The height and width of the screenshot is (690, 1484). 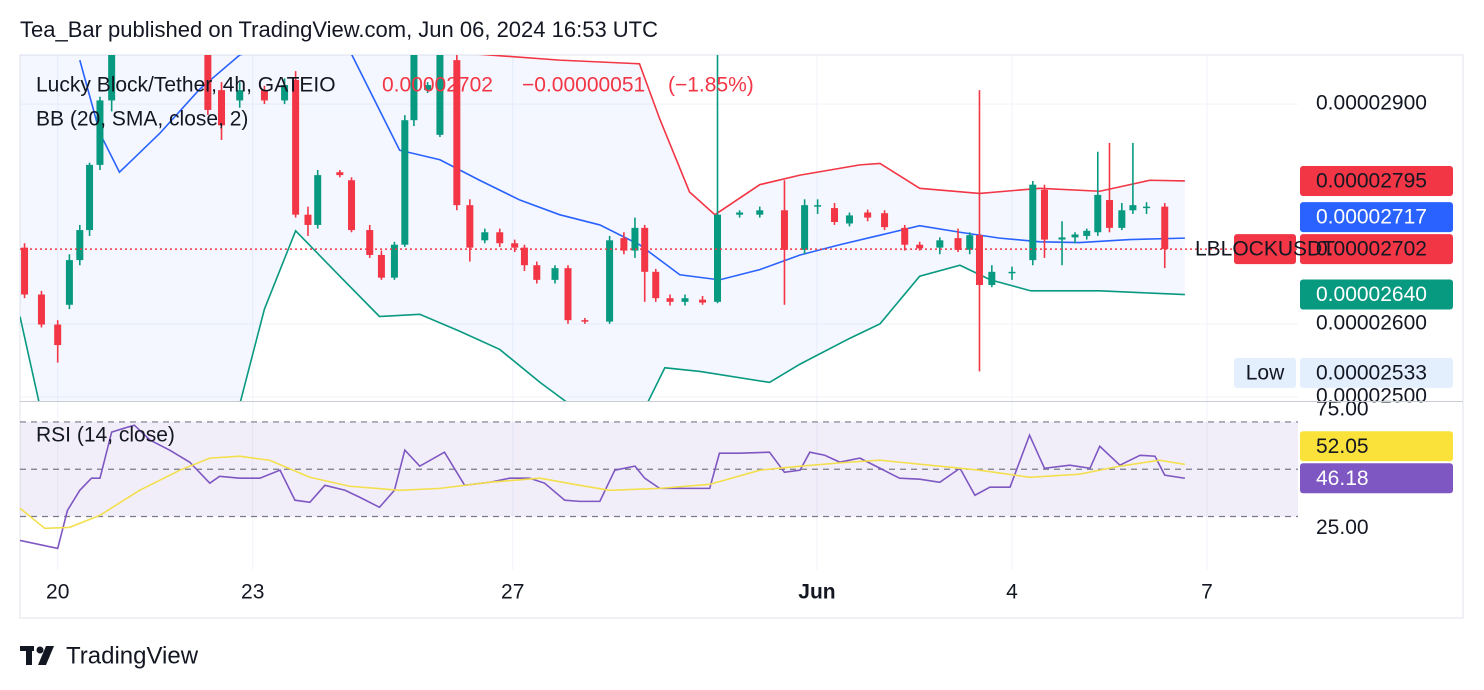 I want to click on x-tick-label: Jun, so click(x=816, y=592).